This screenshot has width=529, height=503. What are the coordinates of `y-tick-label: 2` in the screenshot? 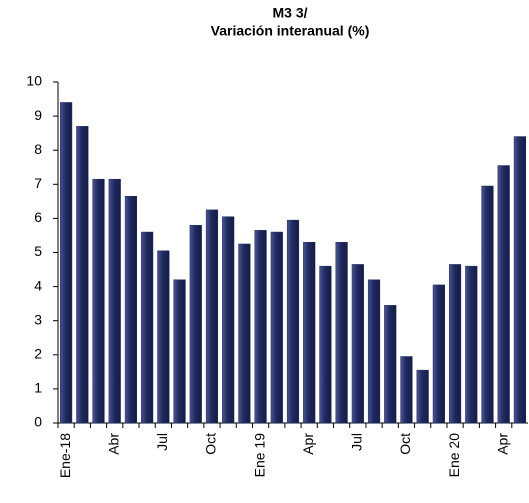 It's located at (38, 354).